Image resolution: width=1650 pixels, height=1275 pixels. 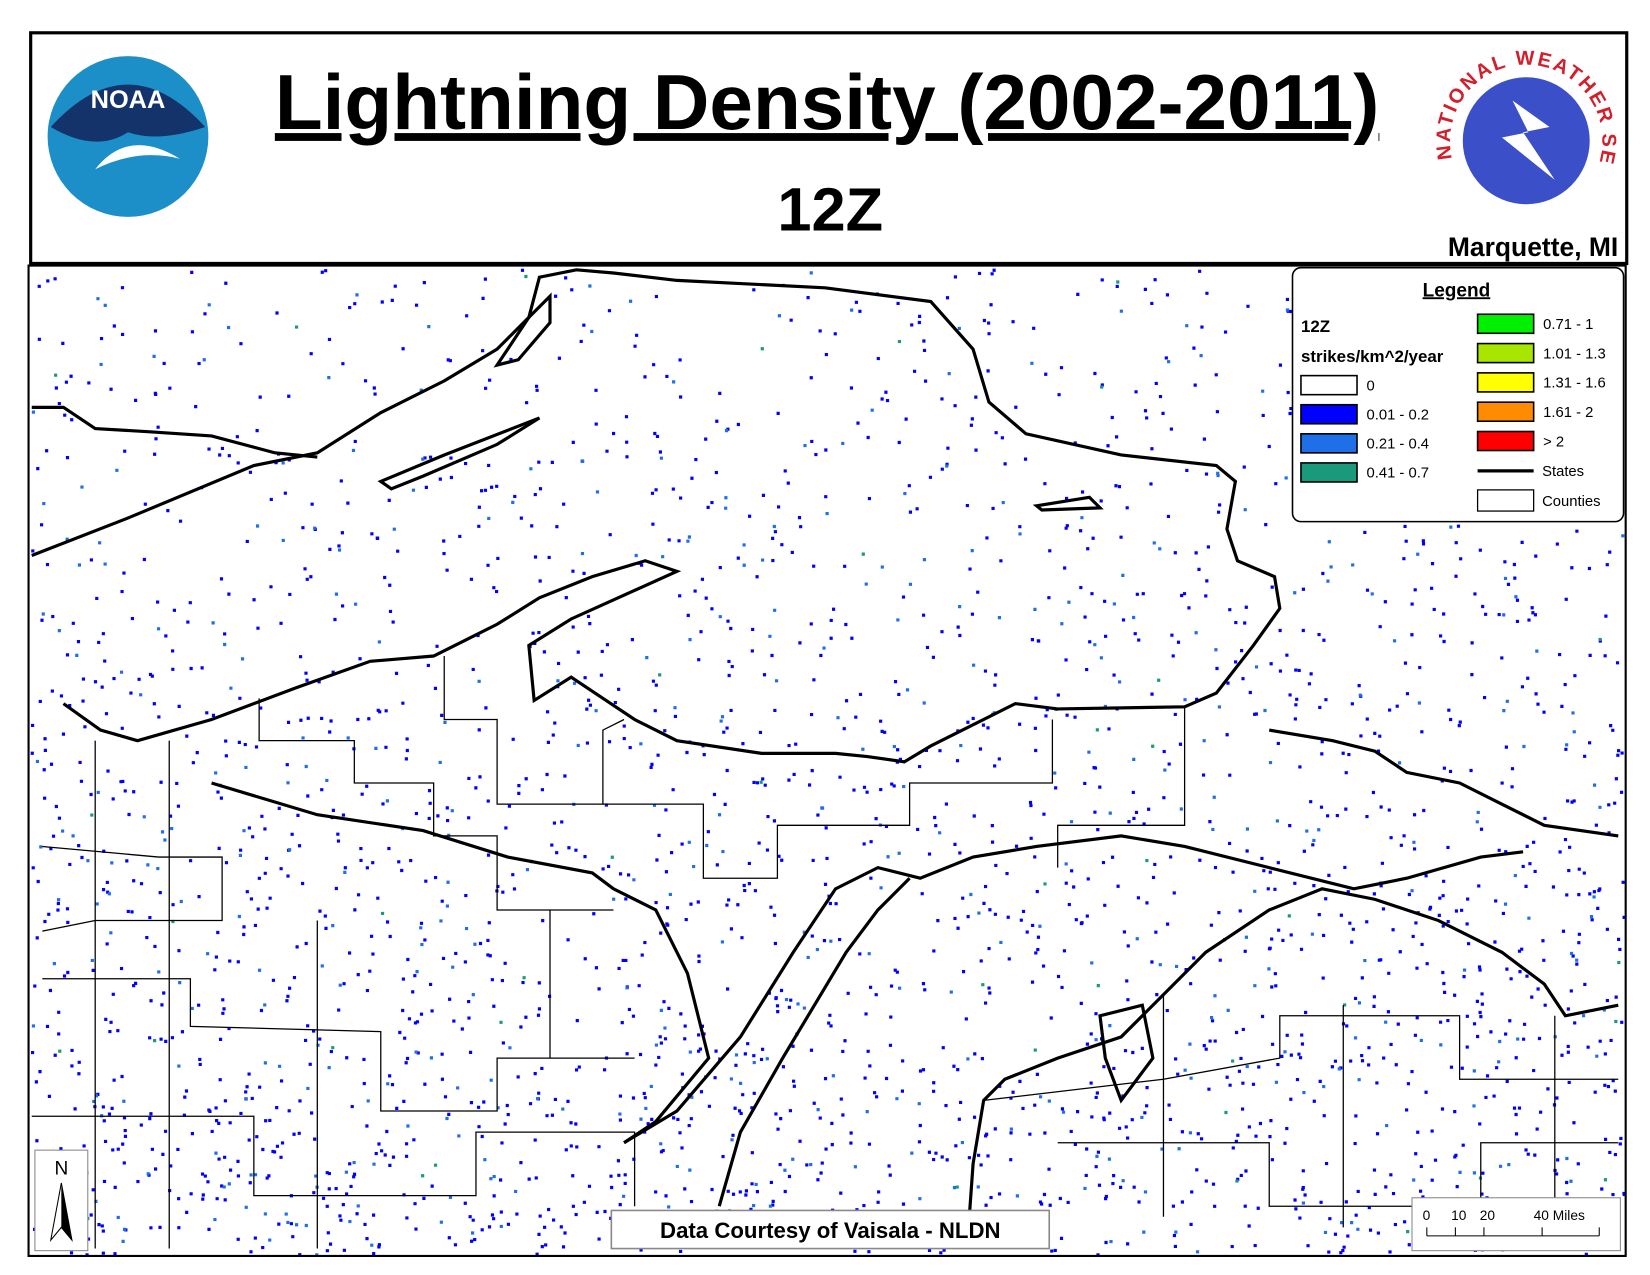 What do you see at coordinates (1488, 1215) in the screenshot?
I see `scale-label: 20` at bounding box center [1488, 1215].